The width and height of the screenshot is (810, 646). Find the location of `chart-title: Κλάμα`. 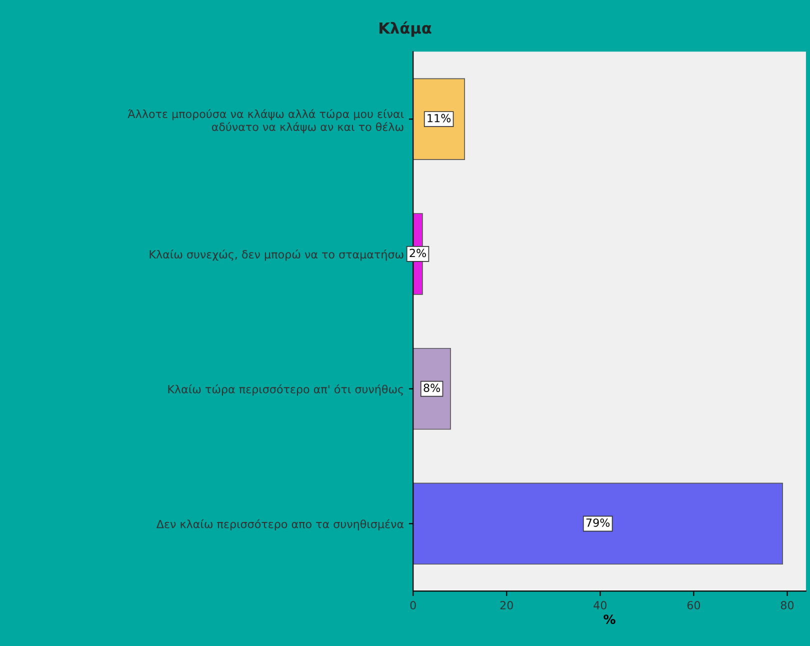

chart-title: Κλάμα is located at coordinates (406, 29).